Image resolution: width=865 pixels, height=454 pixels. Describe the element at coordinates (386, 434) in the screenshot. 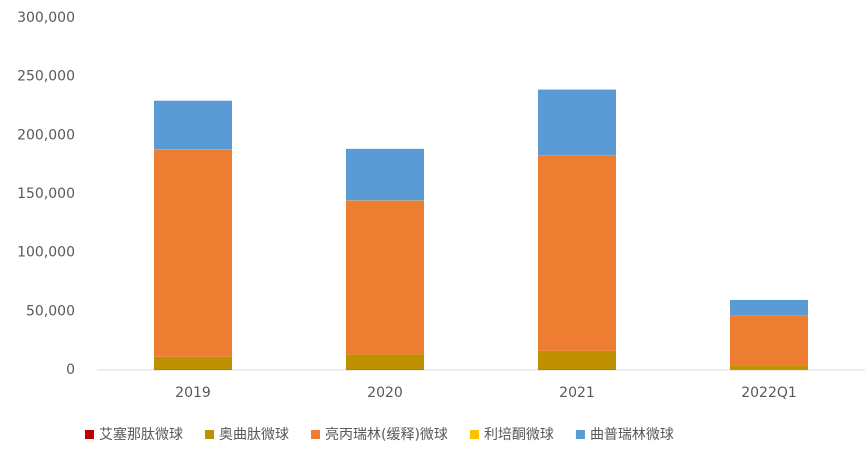

I see `legend-label: 亮丙瑞林(缓释)微球` at that location.